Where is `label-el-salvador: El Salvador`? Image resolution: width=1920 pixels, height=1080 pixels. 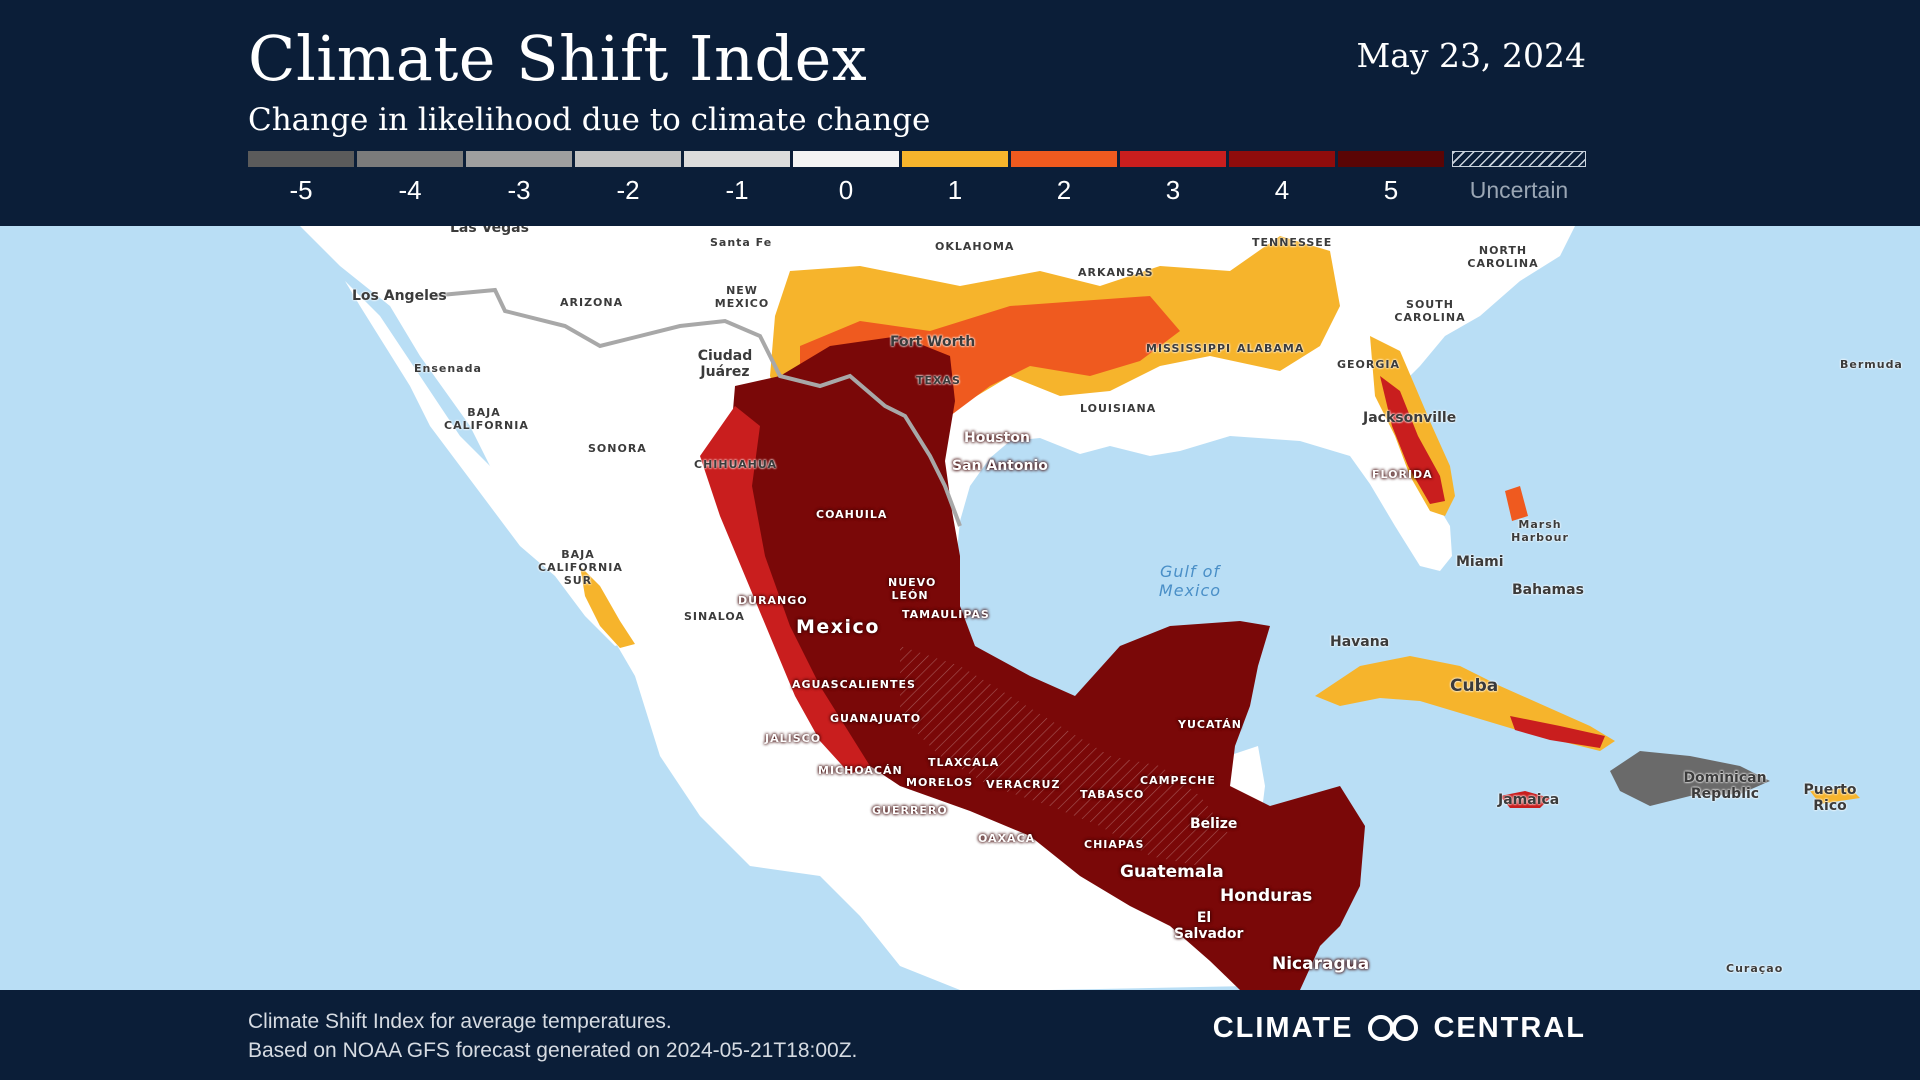 label-el-salvador: El Salvador is located at coordinates (1209, 926).